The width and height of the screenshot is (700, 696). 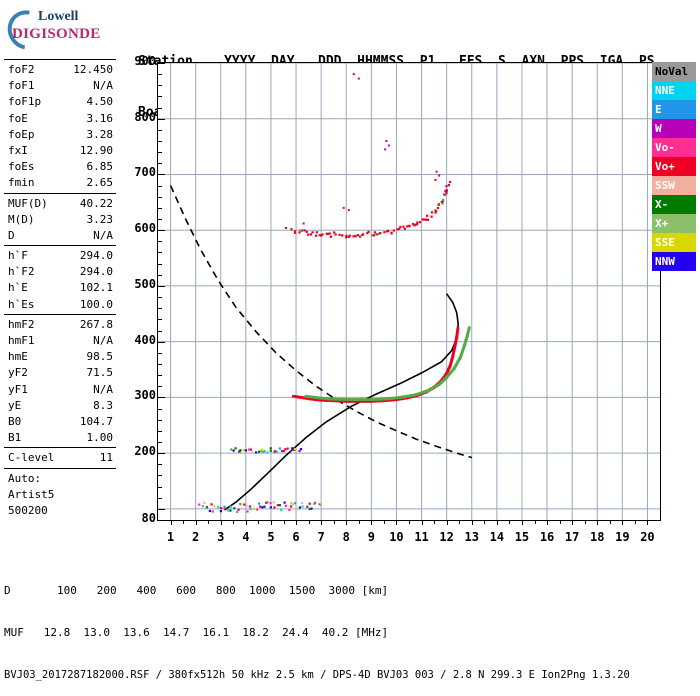 I want to click on param-value: 100.0, so click(x=96, y=304).